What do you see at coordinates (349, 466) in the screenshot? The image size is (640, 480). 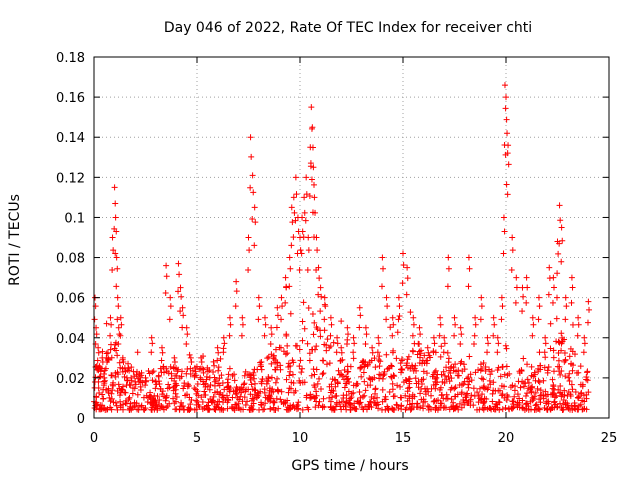 I see `x-axis-label: GPS time / hours` at bounding box center [349, 466].